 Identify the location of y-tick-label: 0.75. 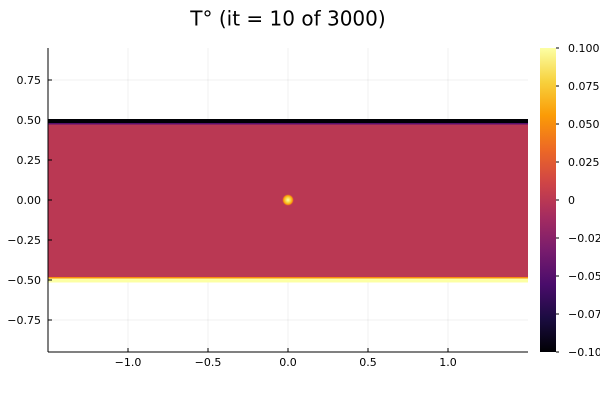
(29, 80).